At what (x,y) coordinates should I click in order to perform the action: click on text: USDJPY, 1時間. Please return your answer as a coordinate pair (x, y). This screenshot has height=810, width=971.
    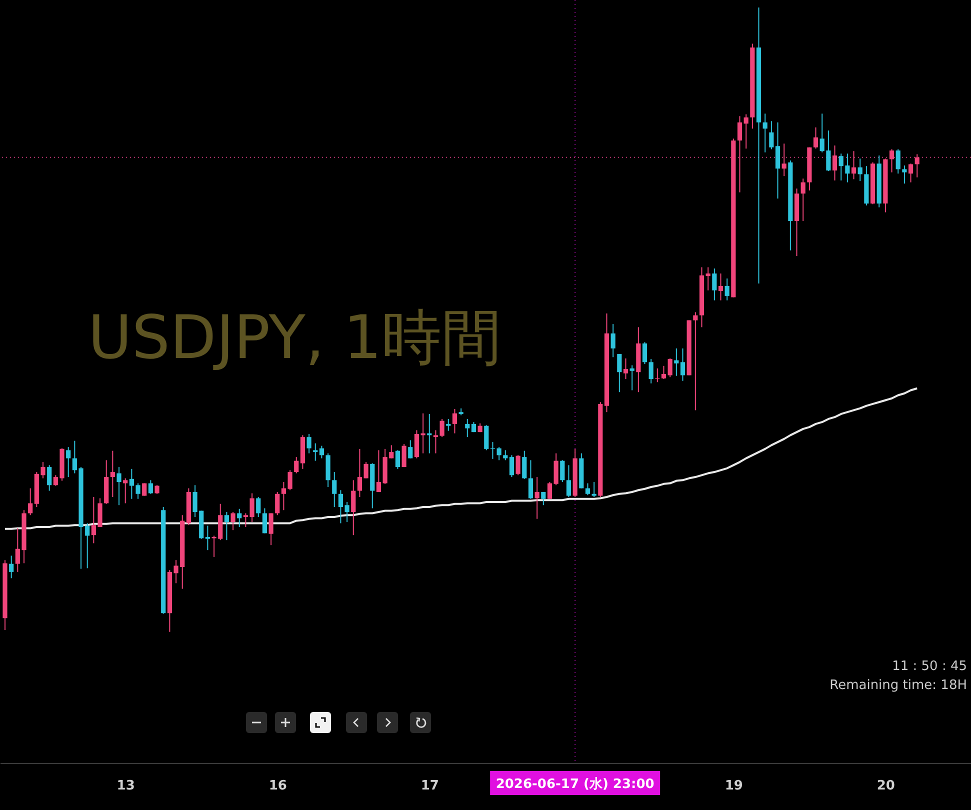
    Looking at the image, I should click on (295, 338).